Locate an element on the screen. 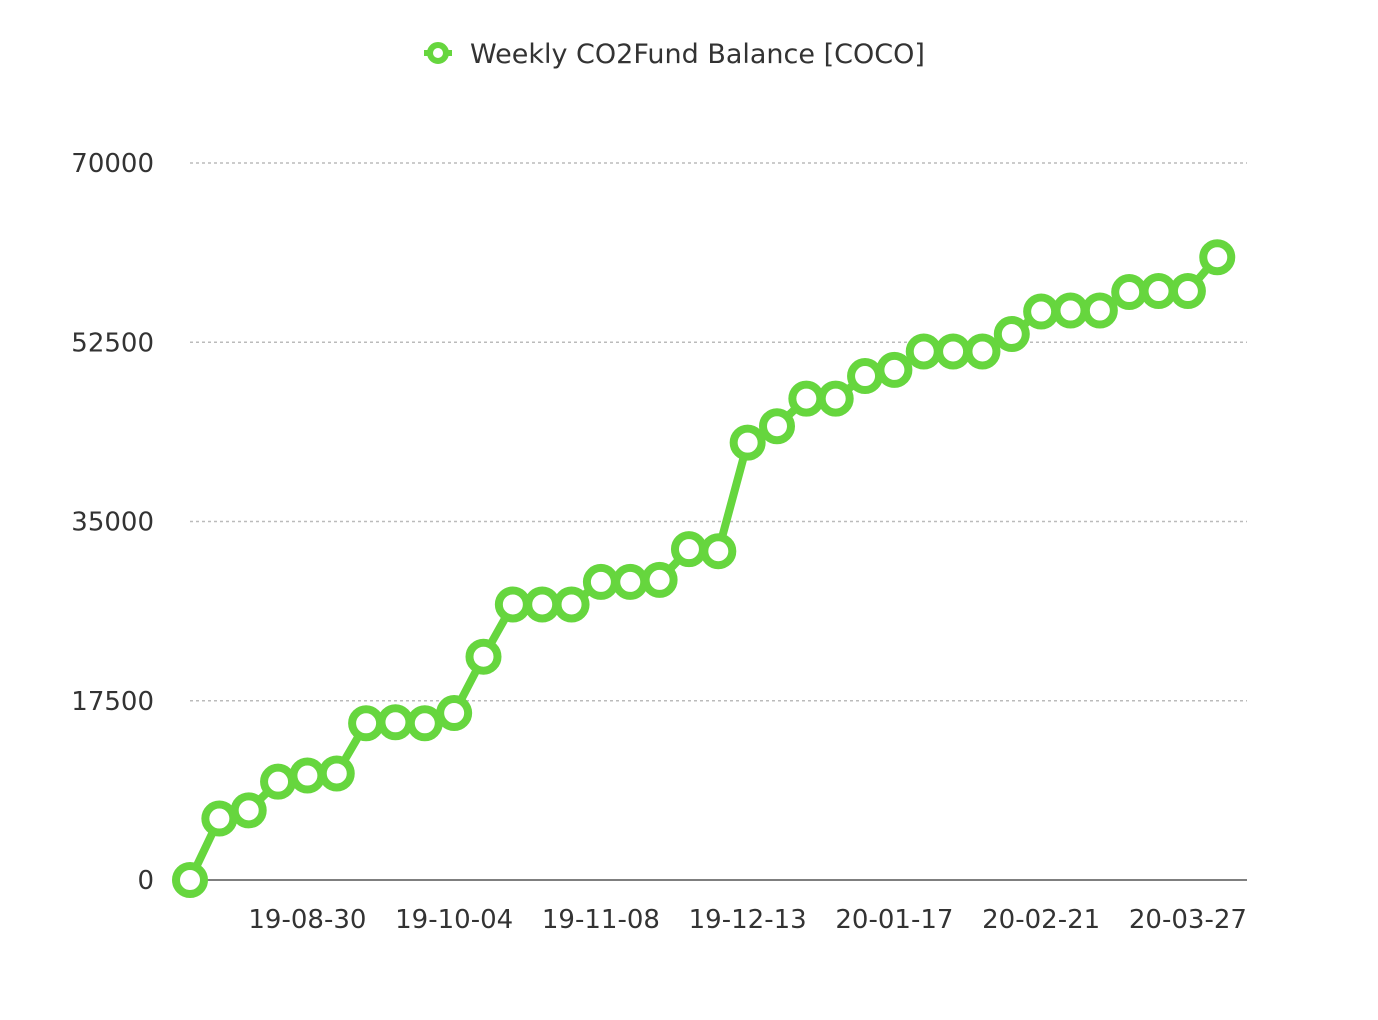  legend-label: Weekly CO2Fund Balance [COCO] is located at coordinates (697, 54).